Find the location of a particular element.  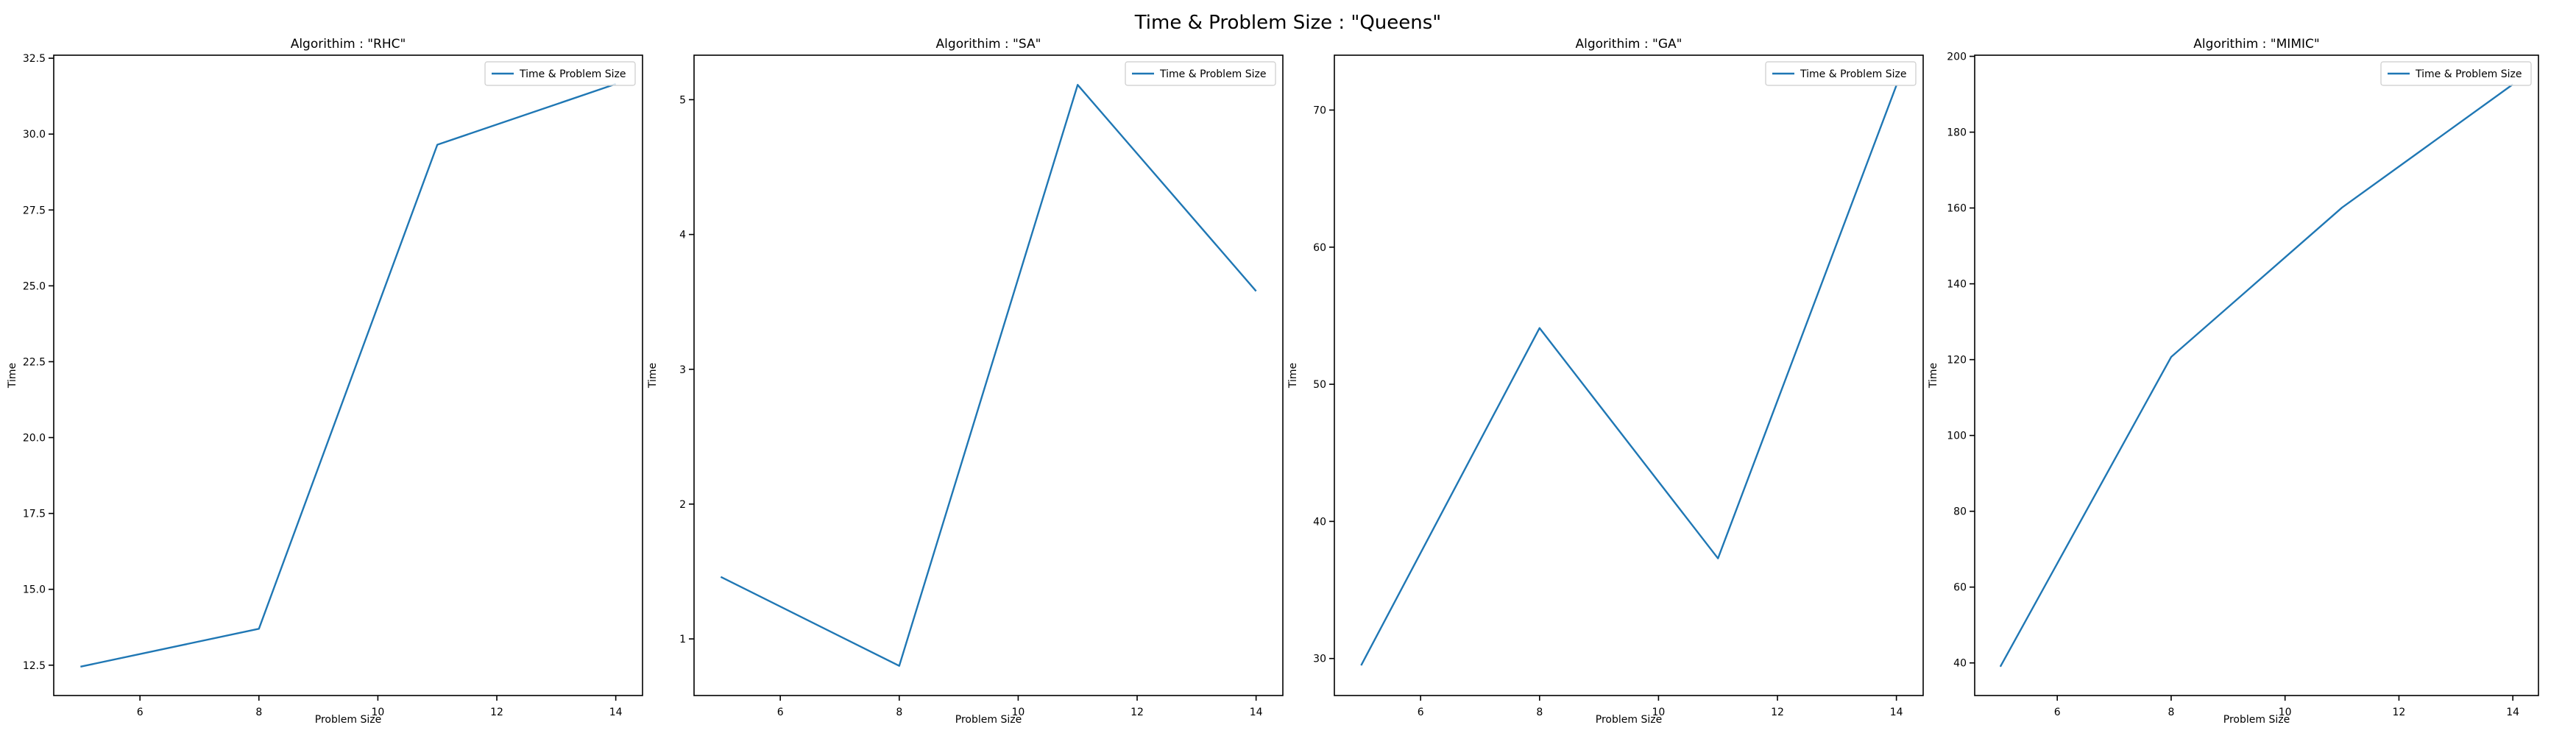

y-tick-label: 12.5 is located at coordinates (34, 666).